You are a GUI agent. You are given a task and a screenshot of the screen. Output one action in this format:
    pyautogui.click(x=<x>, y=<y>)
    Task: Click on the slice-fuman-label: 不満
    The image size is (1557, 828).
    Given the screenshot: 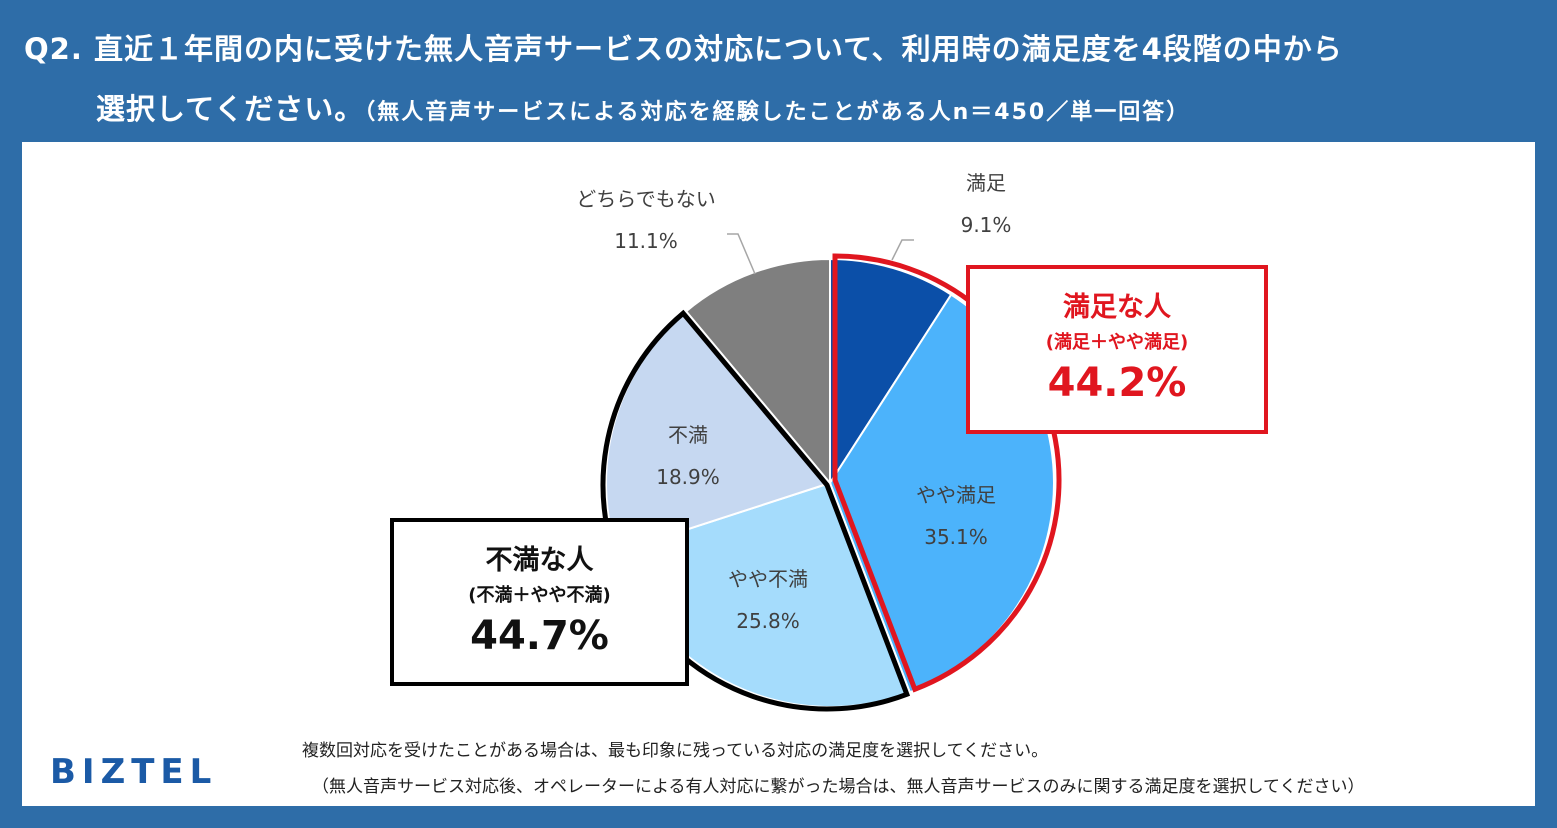 What is the action you would take?
    pyautogui.click(x=688, y=435)
    